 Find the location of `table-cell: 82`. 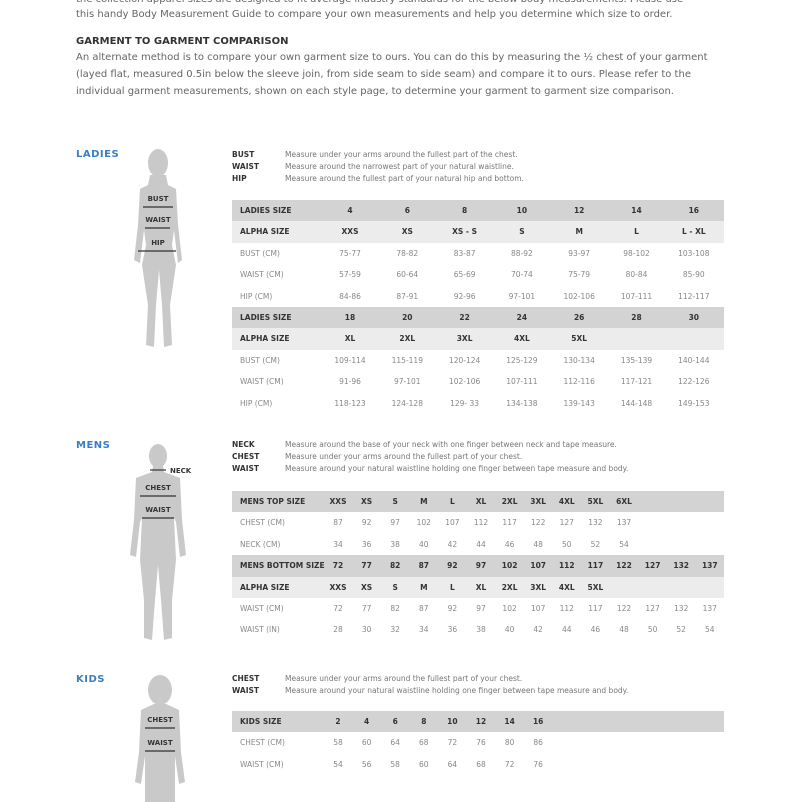

table-cell: 82 is located at coordinates (395, 608).